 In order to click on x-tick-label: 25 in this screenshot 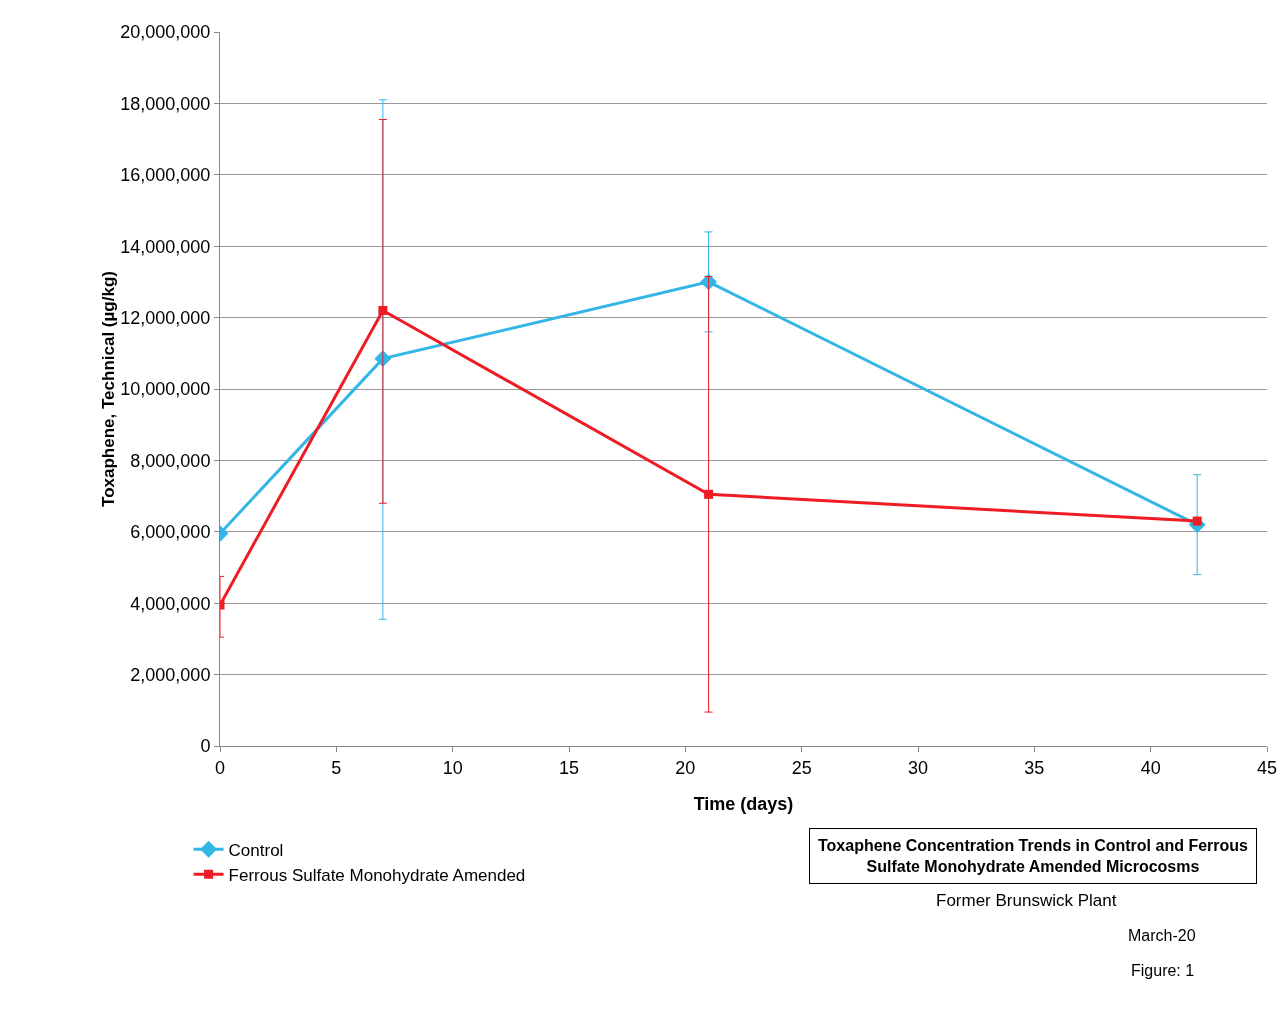, I will do `click(801, 767)`.